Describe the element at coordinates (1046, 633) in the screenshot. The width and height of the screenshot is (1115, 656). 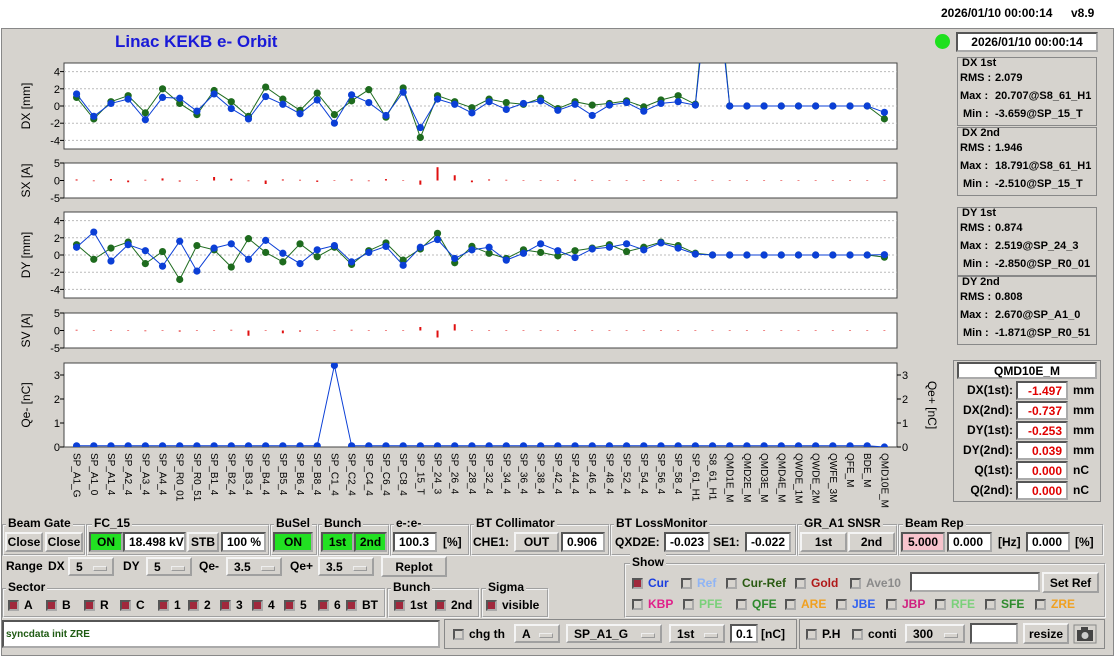
I see `button: resize` at that location.